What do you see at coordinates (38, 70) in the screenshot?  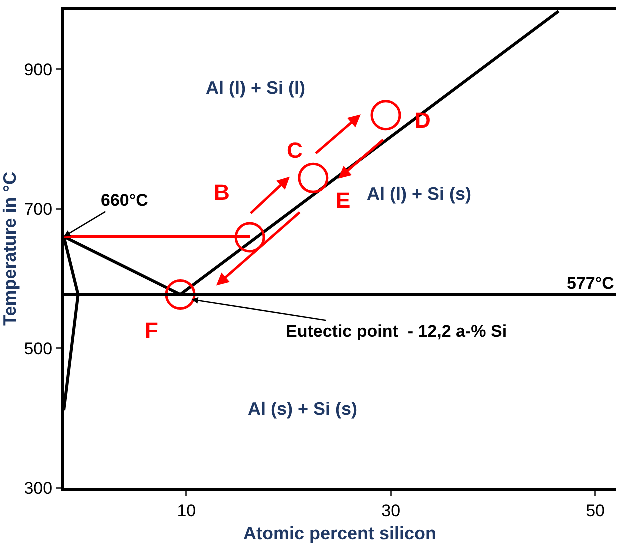 I see `y-tick-label: 900` at bounding box center [38, 70].